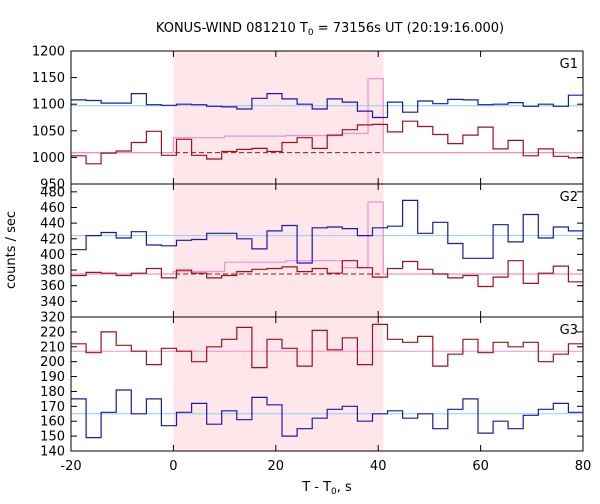 The width and height of the screenshot is (600, 504). I want to click on panel-g2-ytick-label: 480, so click(52, 192).